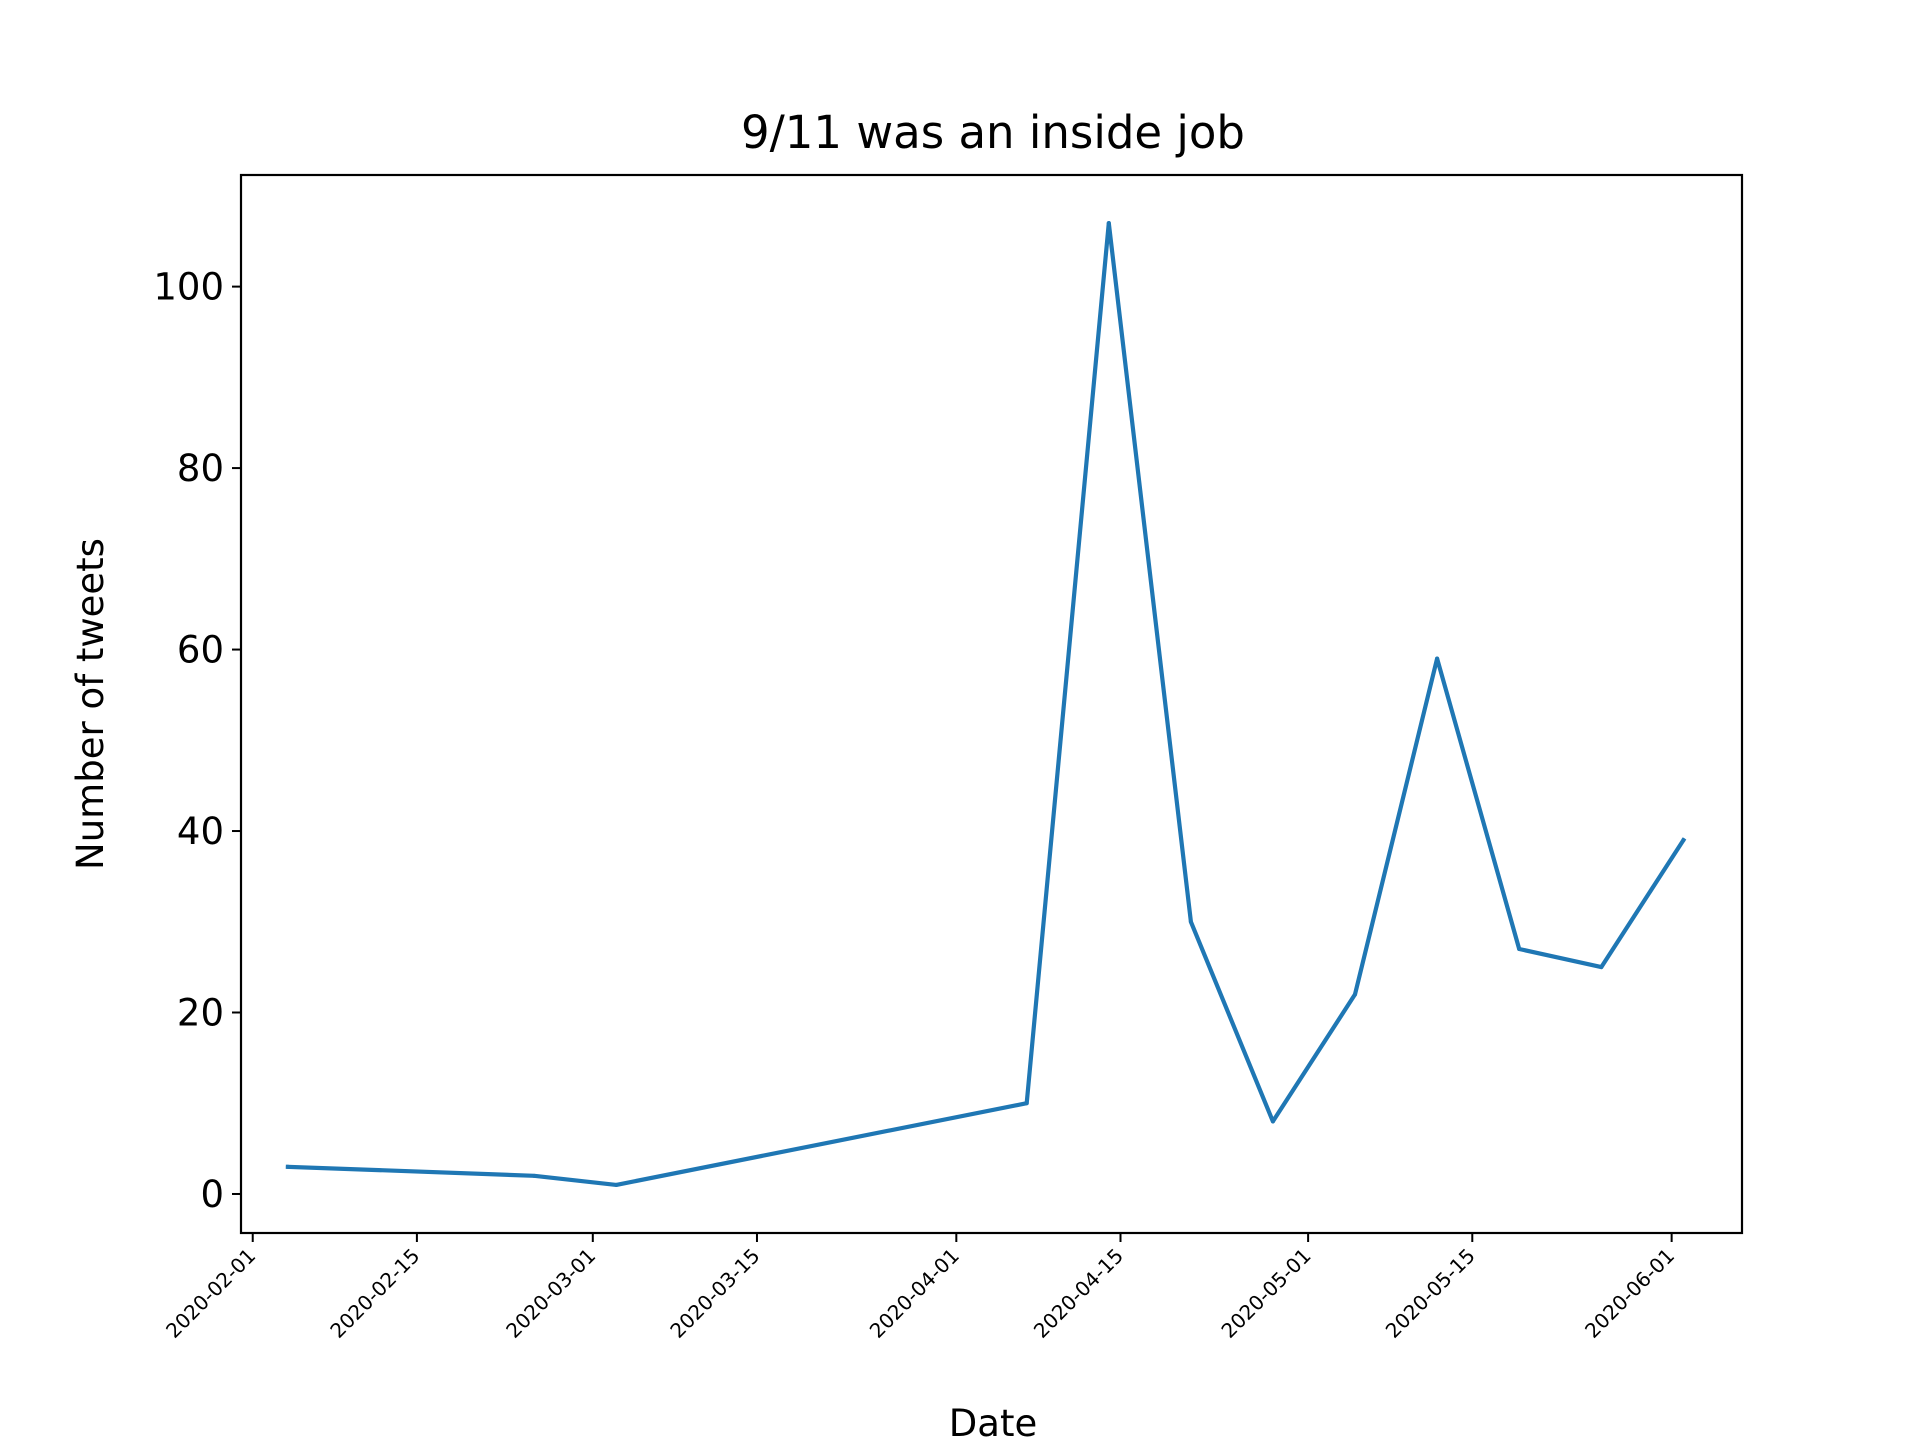  I want to click on y-axis-ticks: 0 20 40 60 80 100, so click(197, 741).